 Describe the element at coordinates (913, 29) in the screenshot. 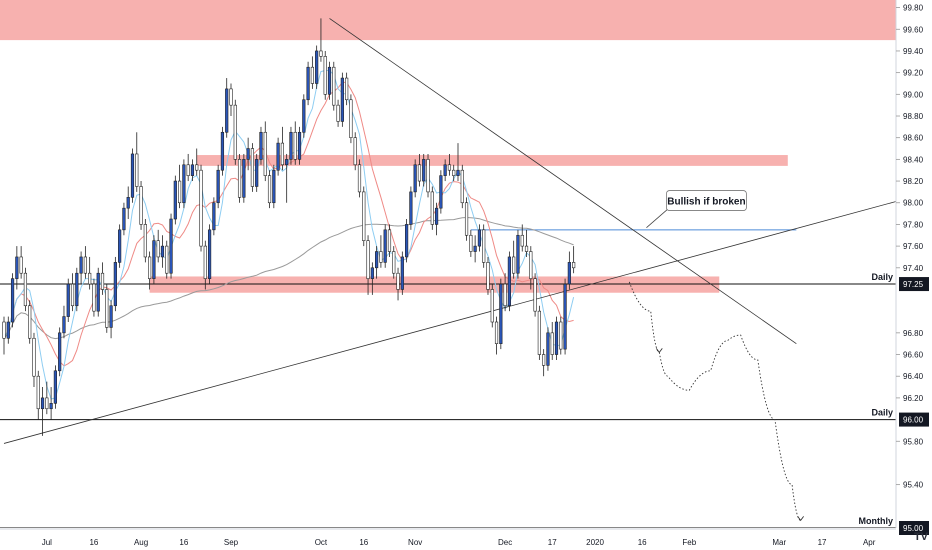

I see `y-tick-label: 99.60` at that location.